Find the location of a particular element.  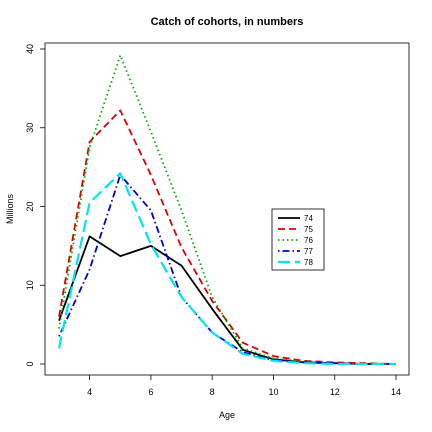

legend-label-77: 77 is located at coordinates (308, 251).